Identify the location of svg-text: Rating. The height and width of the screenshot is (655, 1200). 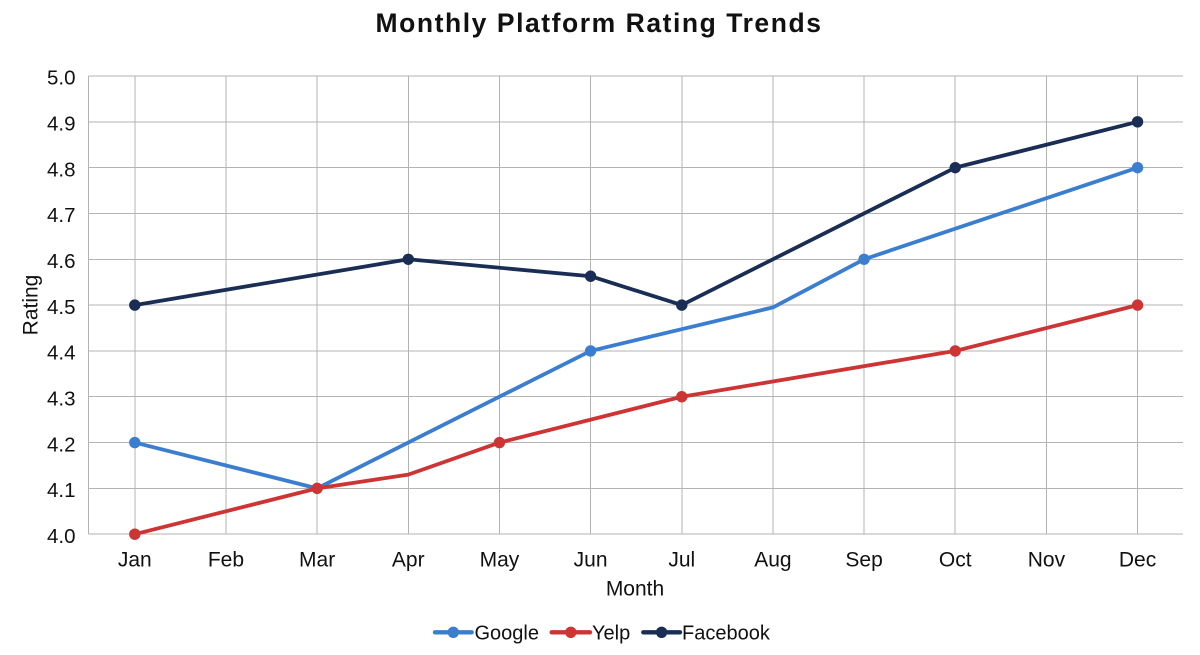
(31, 305).